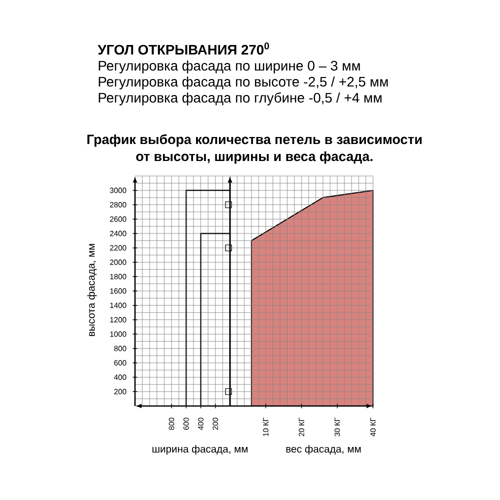 Image resolution: width=500 pixels, height=500 pixels. What do you see at coordinates (243, 83) in the screenshot?
I see `text: Регулировка фасада по высоте -2,5 / +2,5 мм` at bounding box center [243, 83].